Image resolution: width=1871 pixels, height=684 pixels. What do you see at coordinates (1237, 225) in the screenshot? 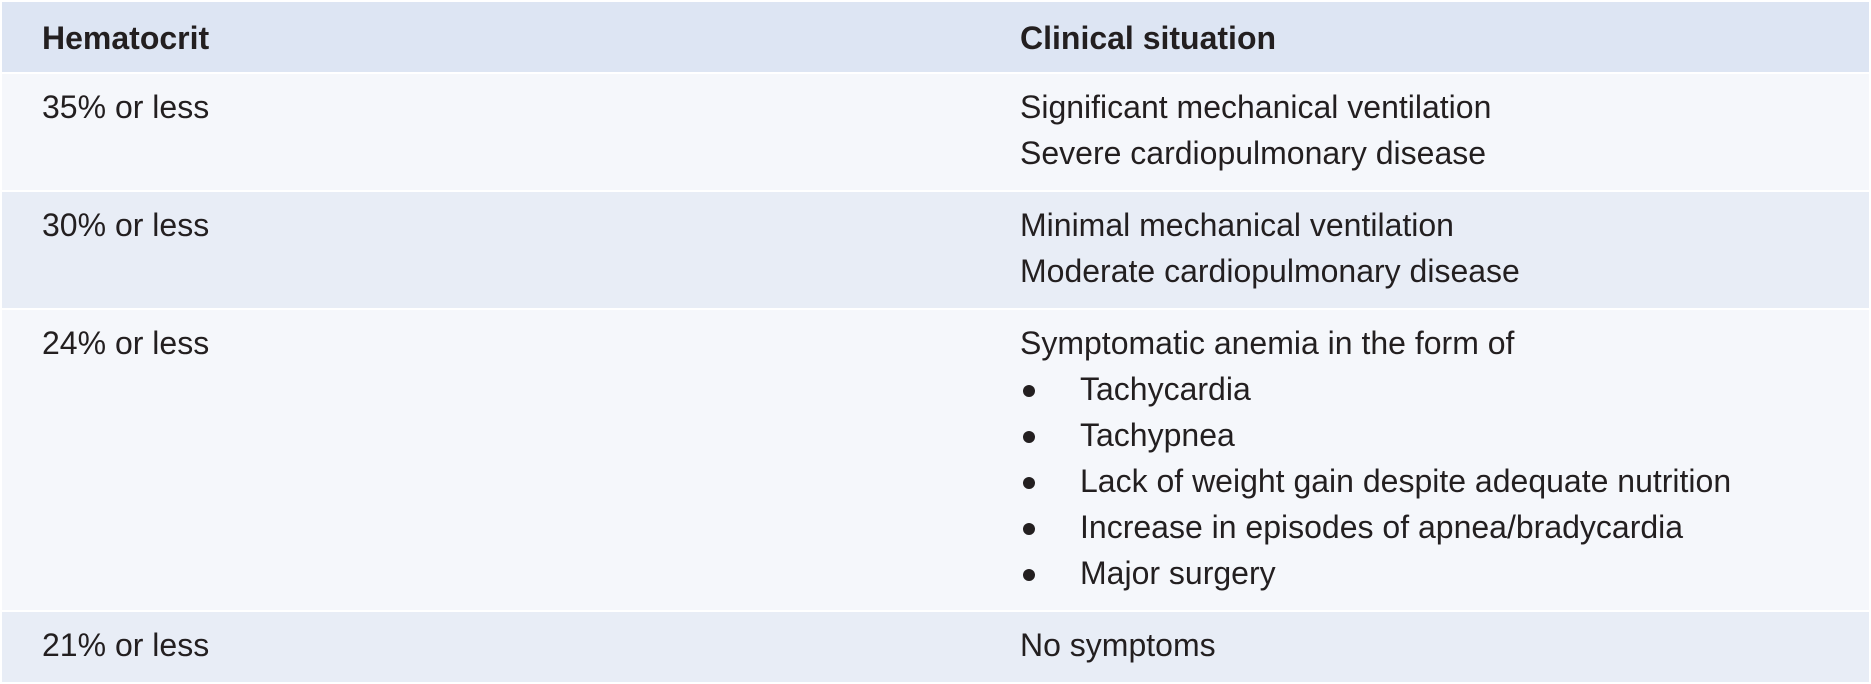
I see `clinical-line: Minimal mechanical ventilation` at bounding box center [1237, 225].